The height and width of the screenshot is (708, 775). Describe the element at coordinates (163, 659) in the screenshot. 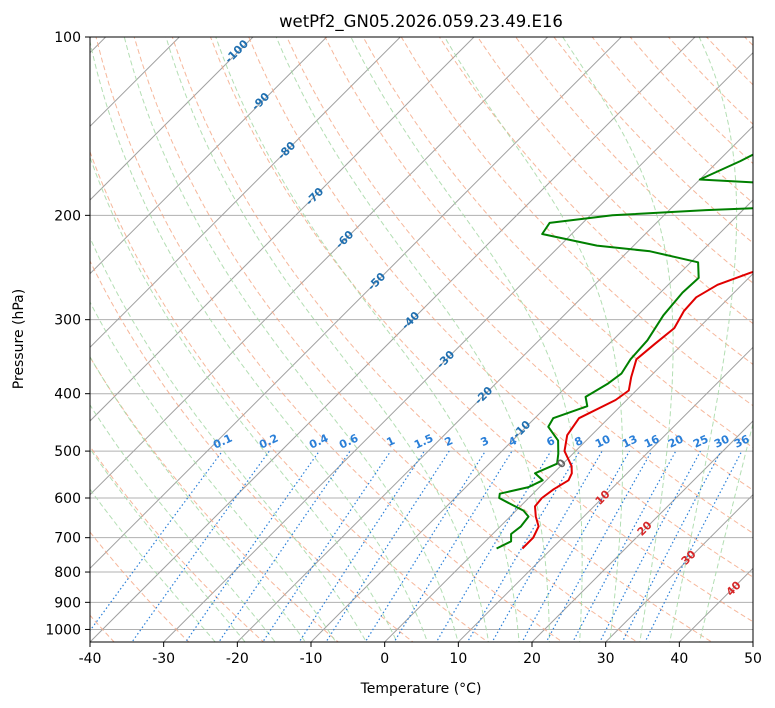

I see `x-tick-label: -30` at that location.